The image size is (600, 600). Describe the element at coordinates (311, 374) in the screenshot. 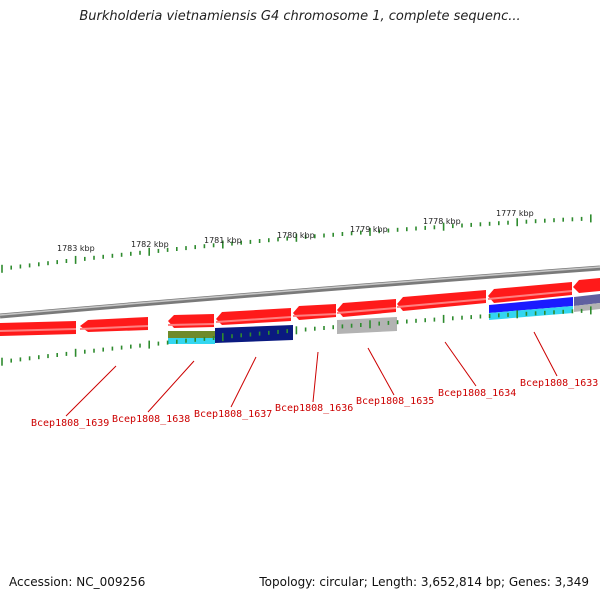

I see `label-leaders` at that location.